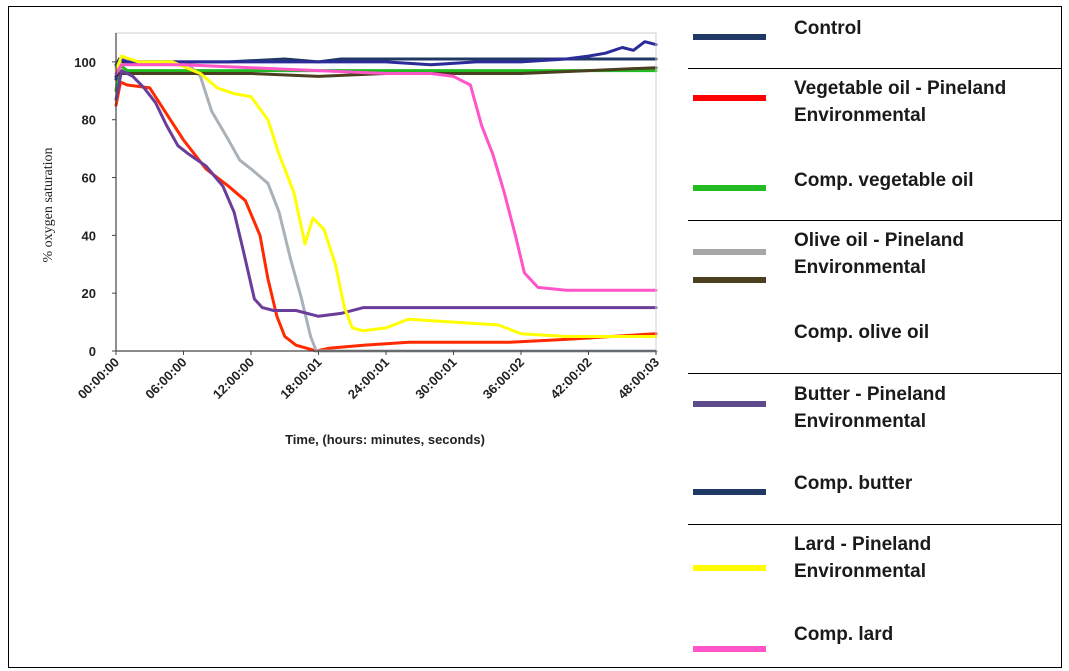 This screenshot has width=1069, height=671. Describe the element at coordinates (729, 252) in the screenshot. I see `legend-swatch-olive-oil-pineland` at that location.